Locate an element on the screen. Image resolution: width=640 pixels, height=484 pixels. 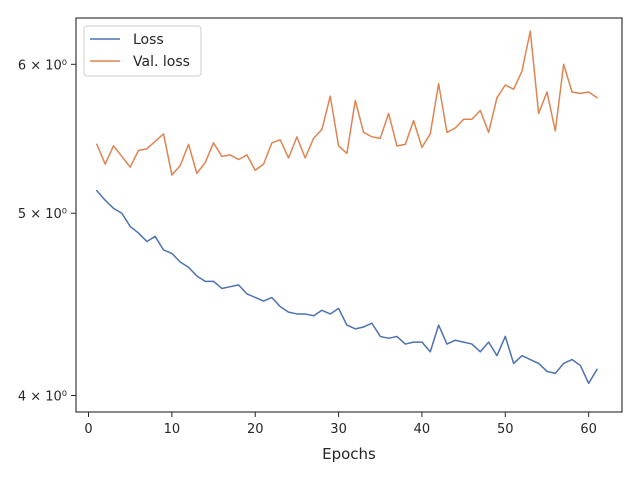
x-tick-label: 50 is located at coordinates (505, 429).